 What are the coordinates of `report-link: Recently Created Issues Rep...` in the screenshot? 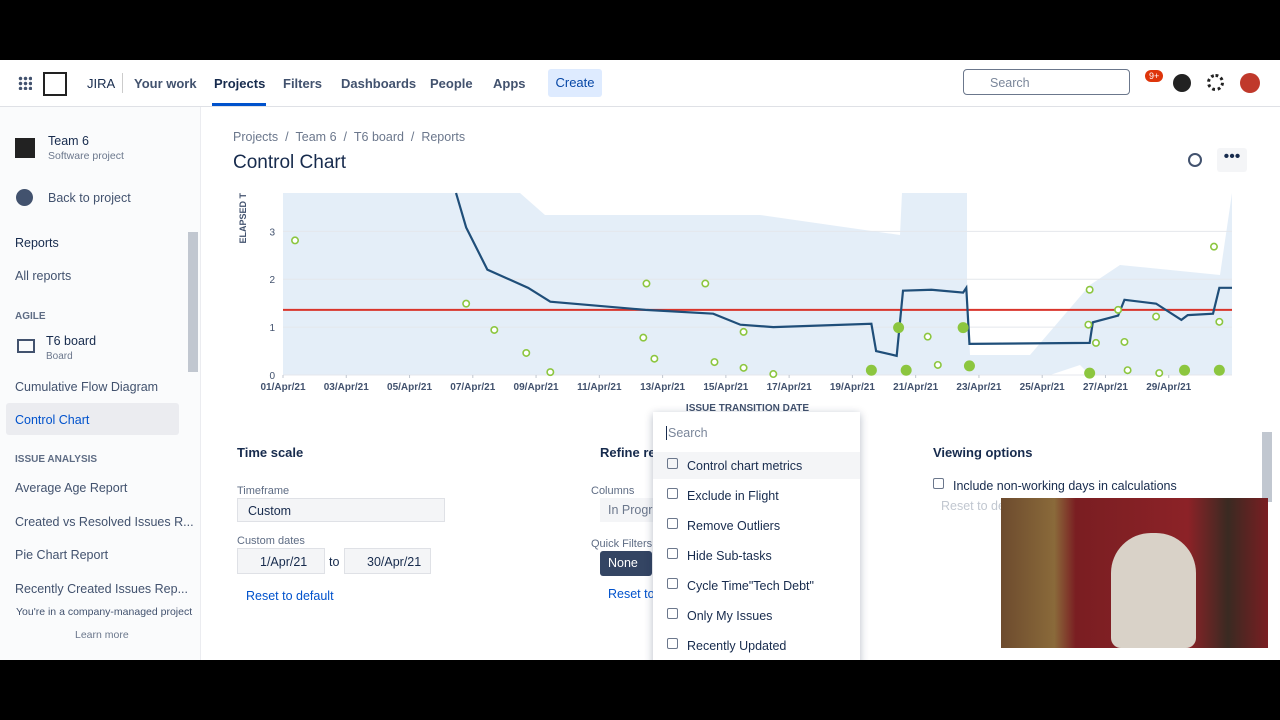 It's located at (101, 589).